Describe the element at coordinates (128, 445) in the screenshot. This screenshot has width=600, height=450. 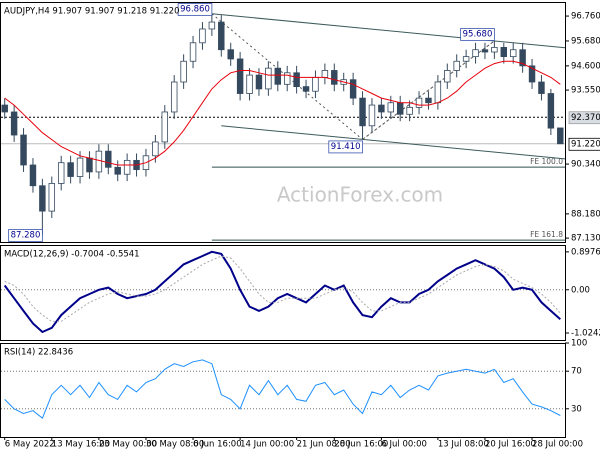
I see `x-tick-label: 23 May 00:00` at that location.